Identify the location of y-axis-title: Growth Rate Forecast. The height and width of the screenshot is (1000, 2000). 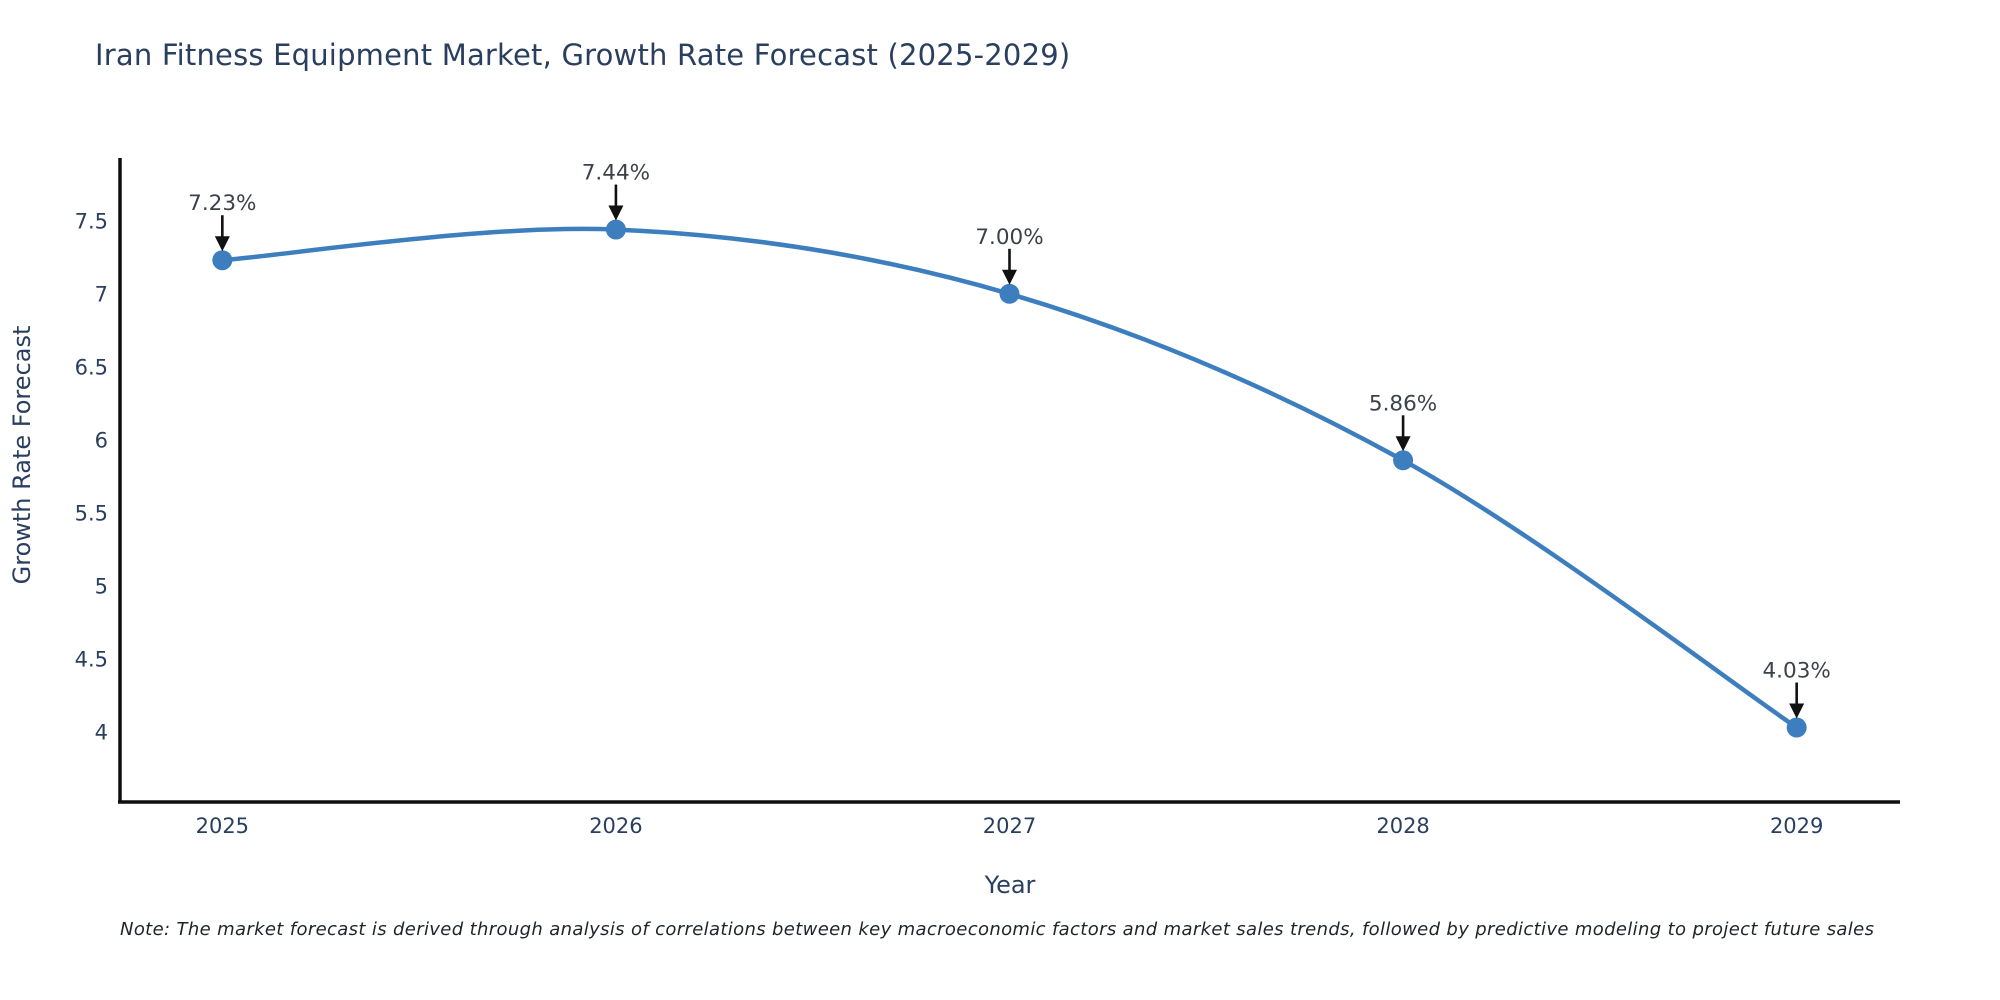
(22, 455).